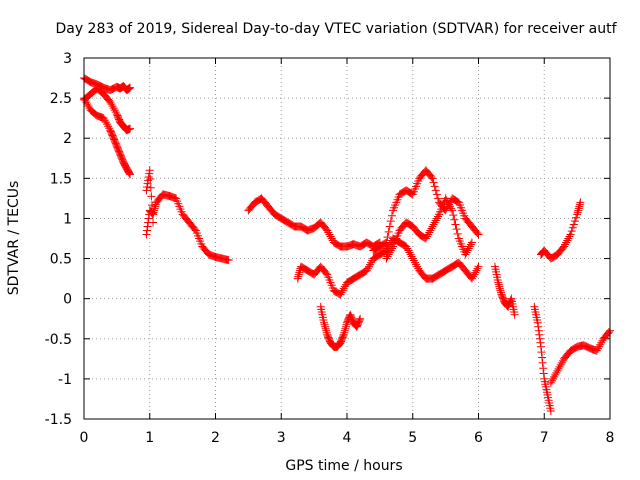 The width and height of the screenshot is (640, 480). Describe the element at coordinates (610, 438) in the screenshot. I see `x-tick-label: 8` at that location.